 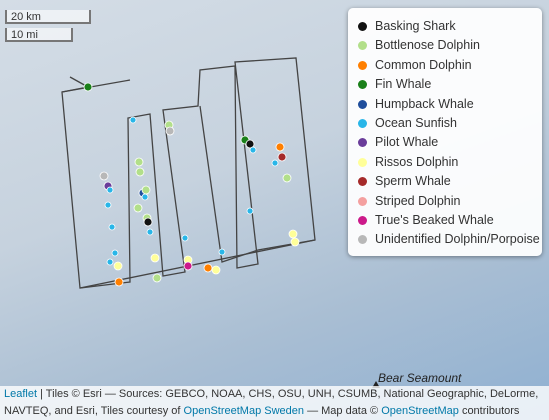 I want to click on legend-item: Pilot Whale, so click(x=398, y=142).